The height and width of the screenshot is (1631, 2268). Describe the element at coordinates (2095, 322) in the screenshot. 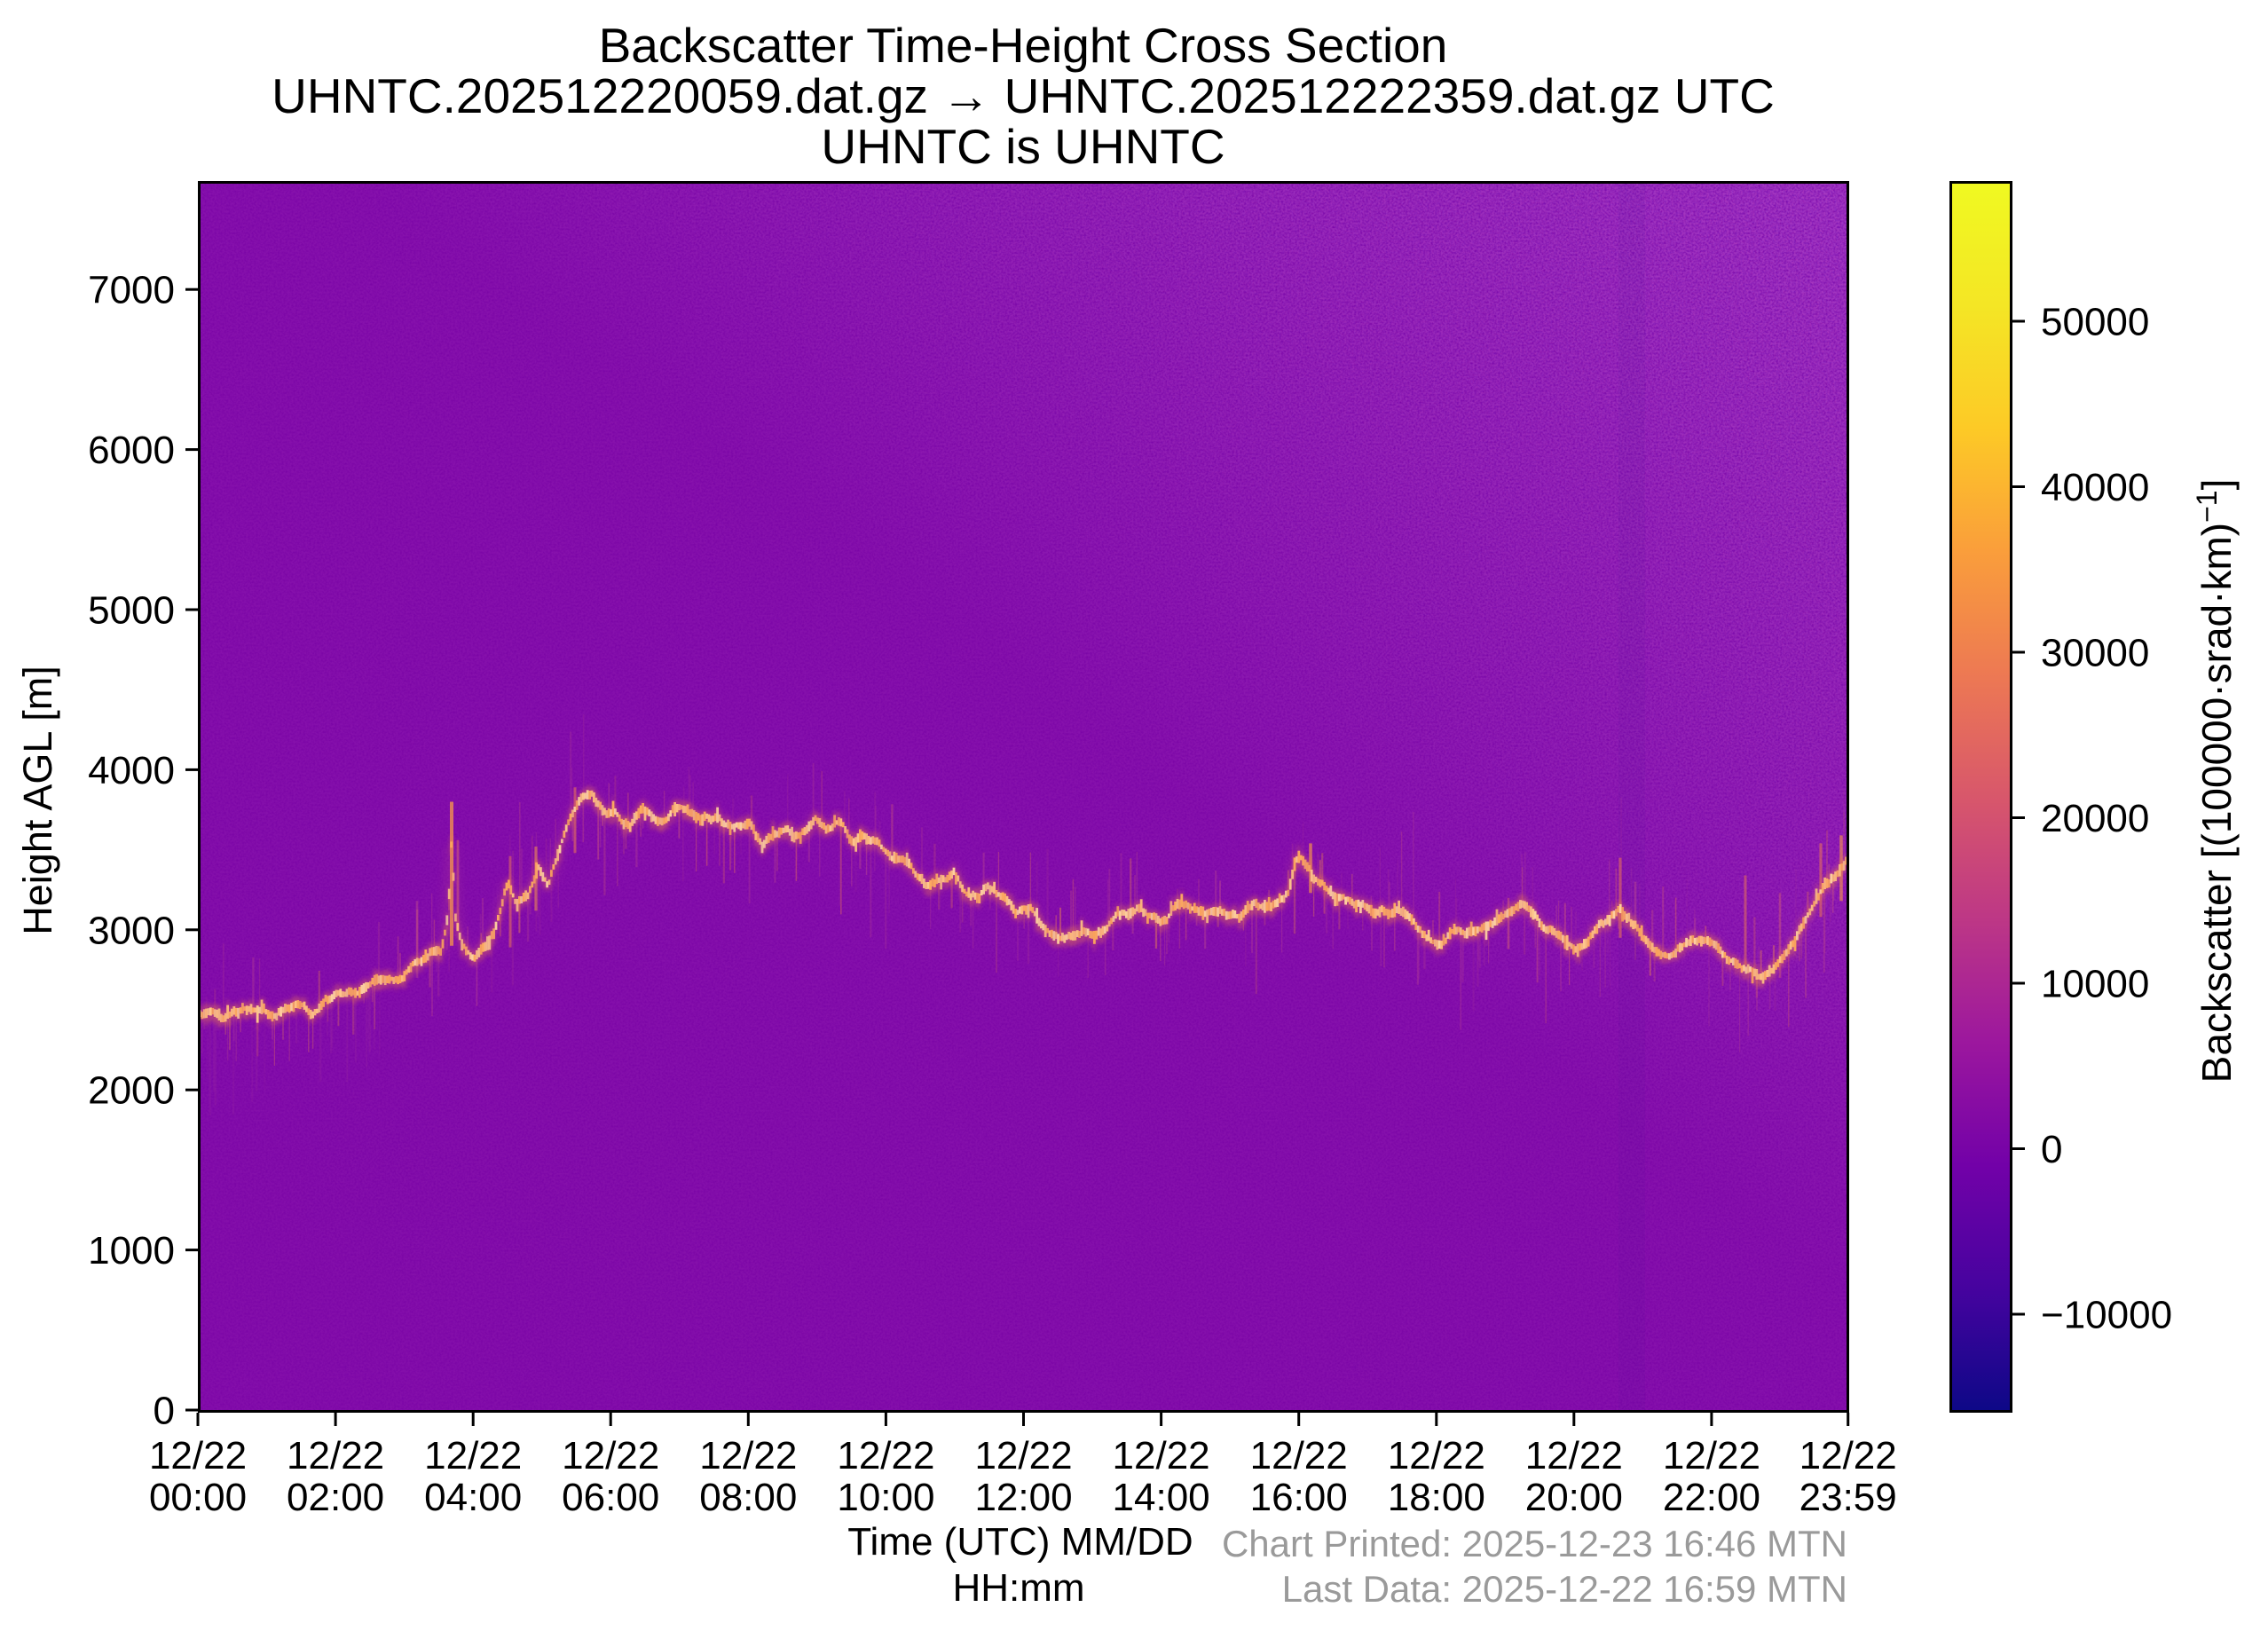

I see `svg-text: 50000` at that location.